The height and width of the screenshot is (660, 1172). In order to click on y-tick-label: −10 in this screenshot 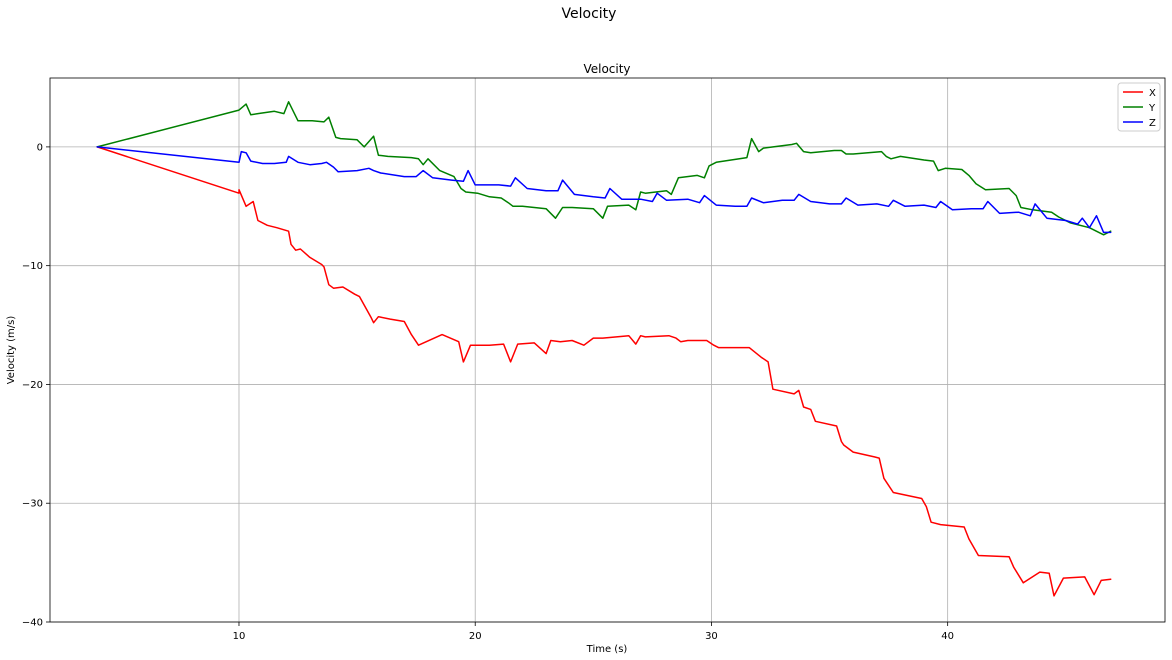, I will do `click(32, 266)`.